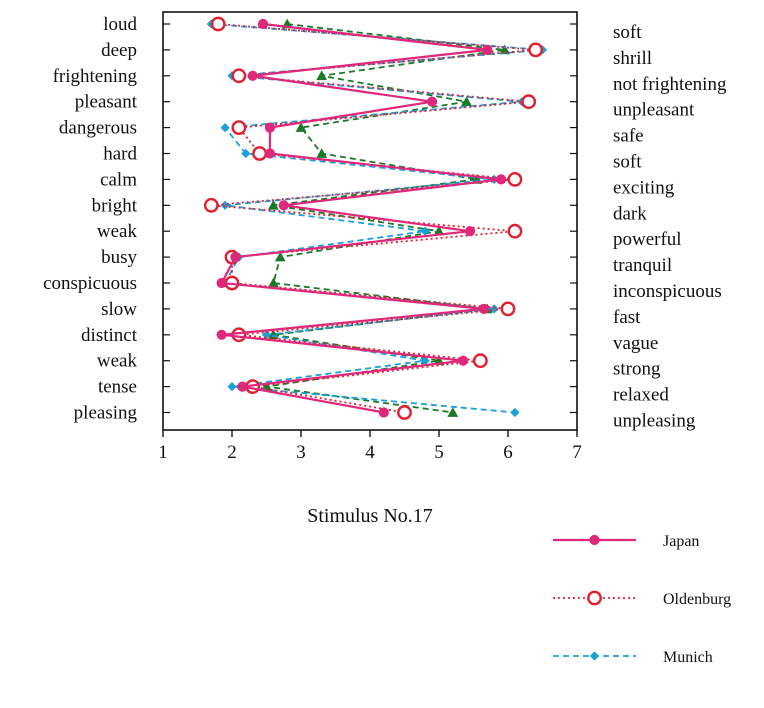 The height and width of the screenshot is (708, 764). I want to click on left-label: pleasant, so click(106, 102).